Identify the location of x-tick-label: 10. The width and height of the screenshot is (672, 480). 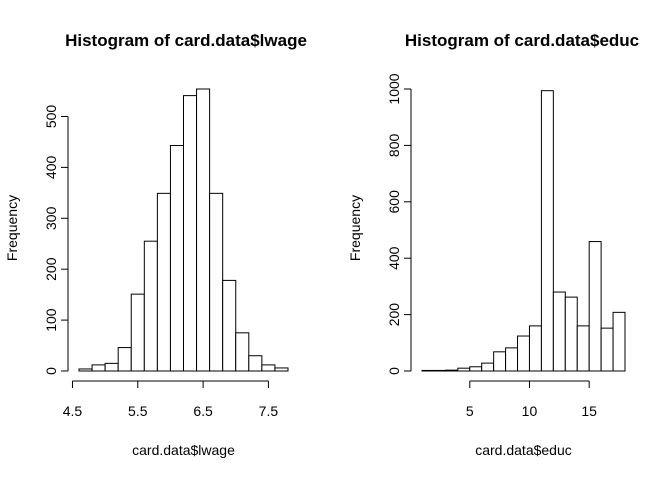
(530, 411).